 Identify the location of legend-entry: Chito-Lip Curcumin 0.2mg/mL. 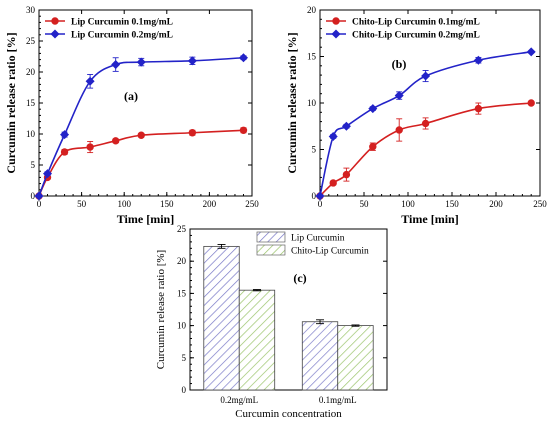
(416, 36).